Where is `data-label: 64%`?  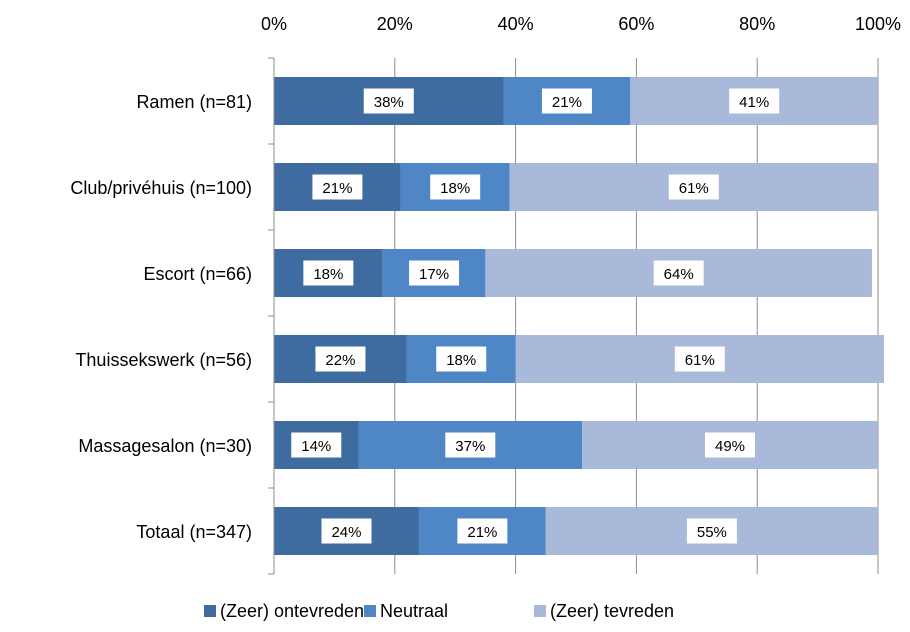
data-label: 64% is located at coordinates (679, 274).